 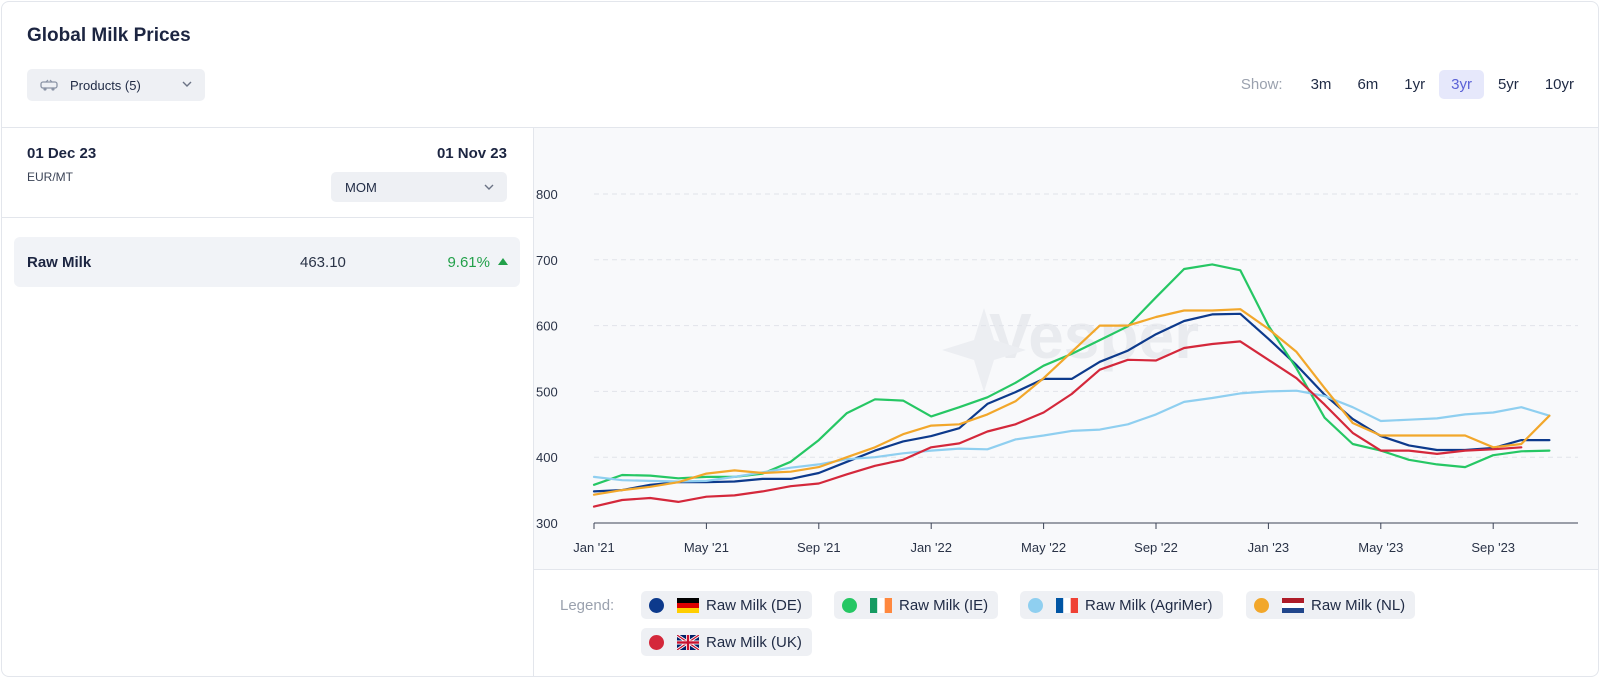 I want to click on range-selector: Show: 3m 6m 1yr 3yr 5yr 10yr, so click(x=1413, y=84).